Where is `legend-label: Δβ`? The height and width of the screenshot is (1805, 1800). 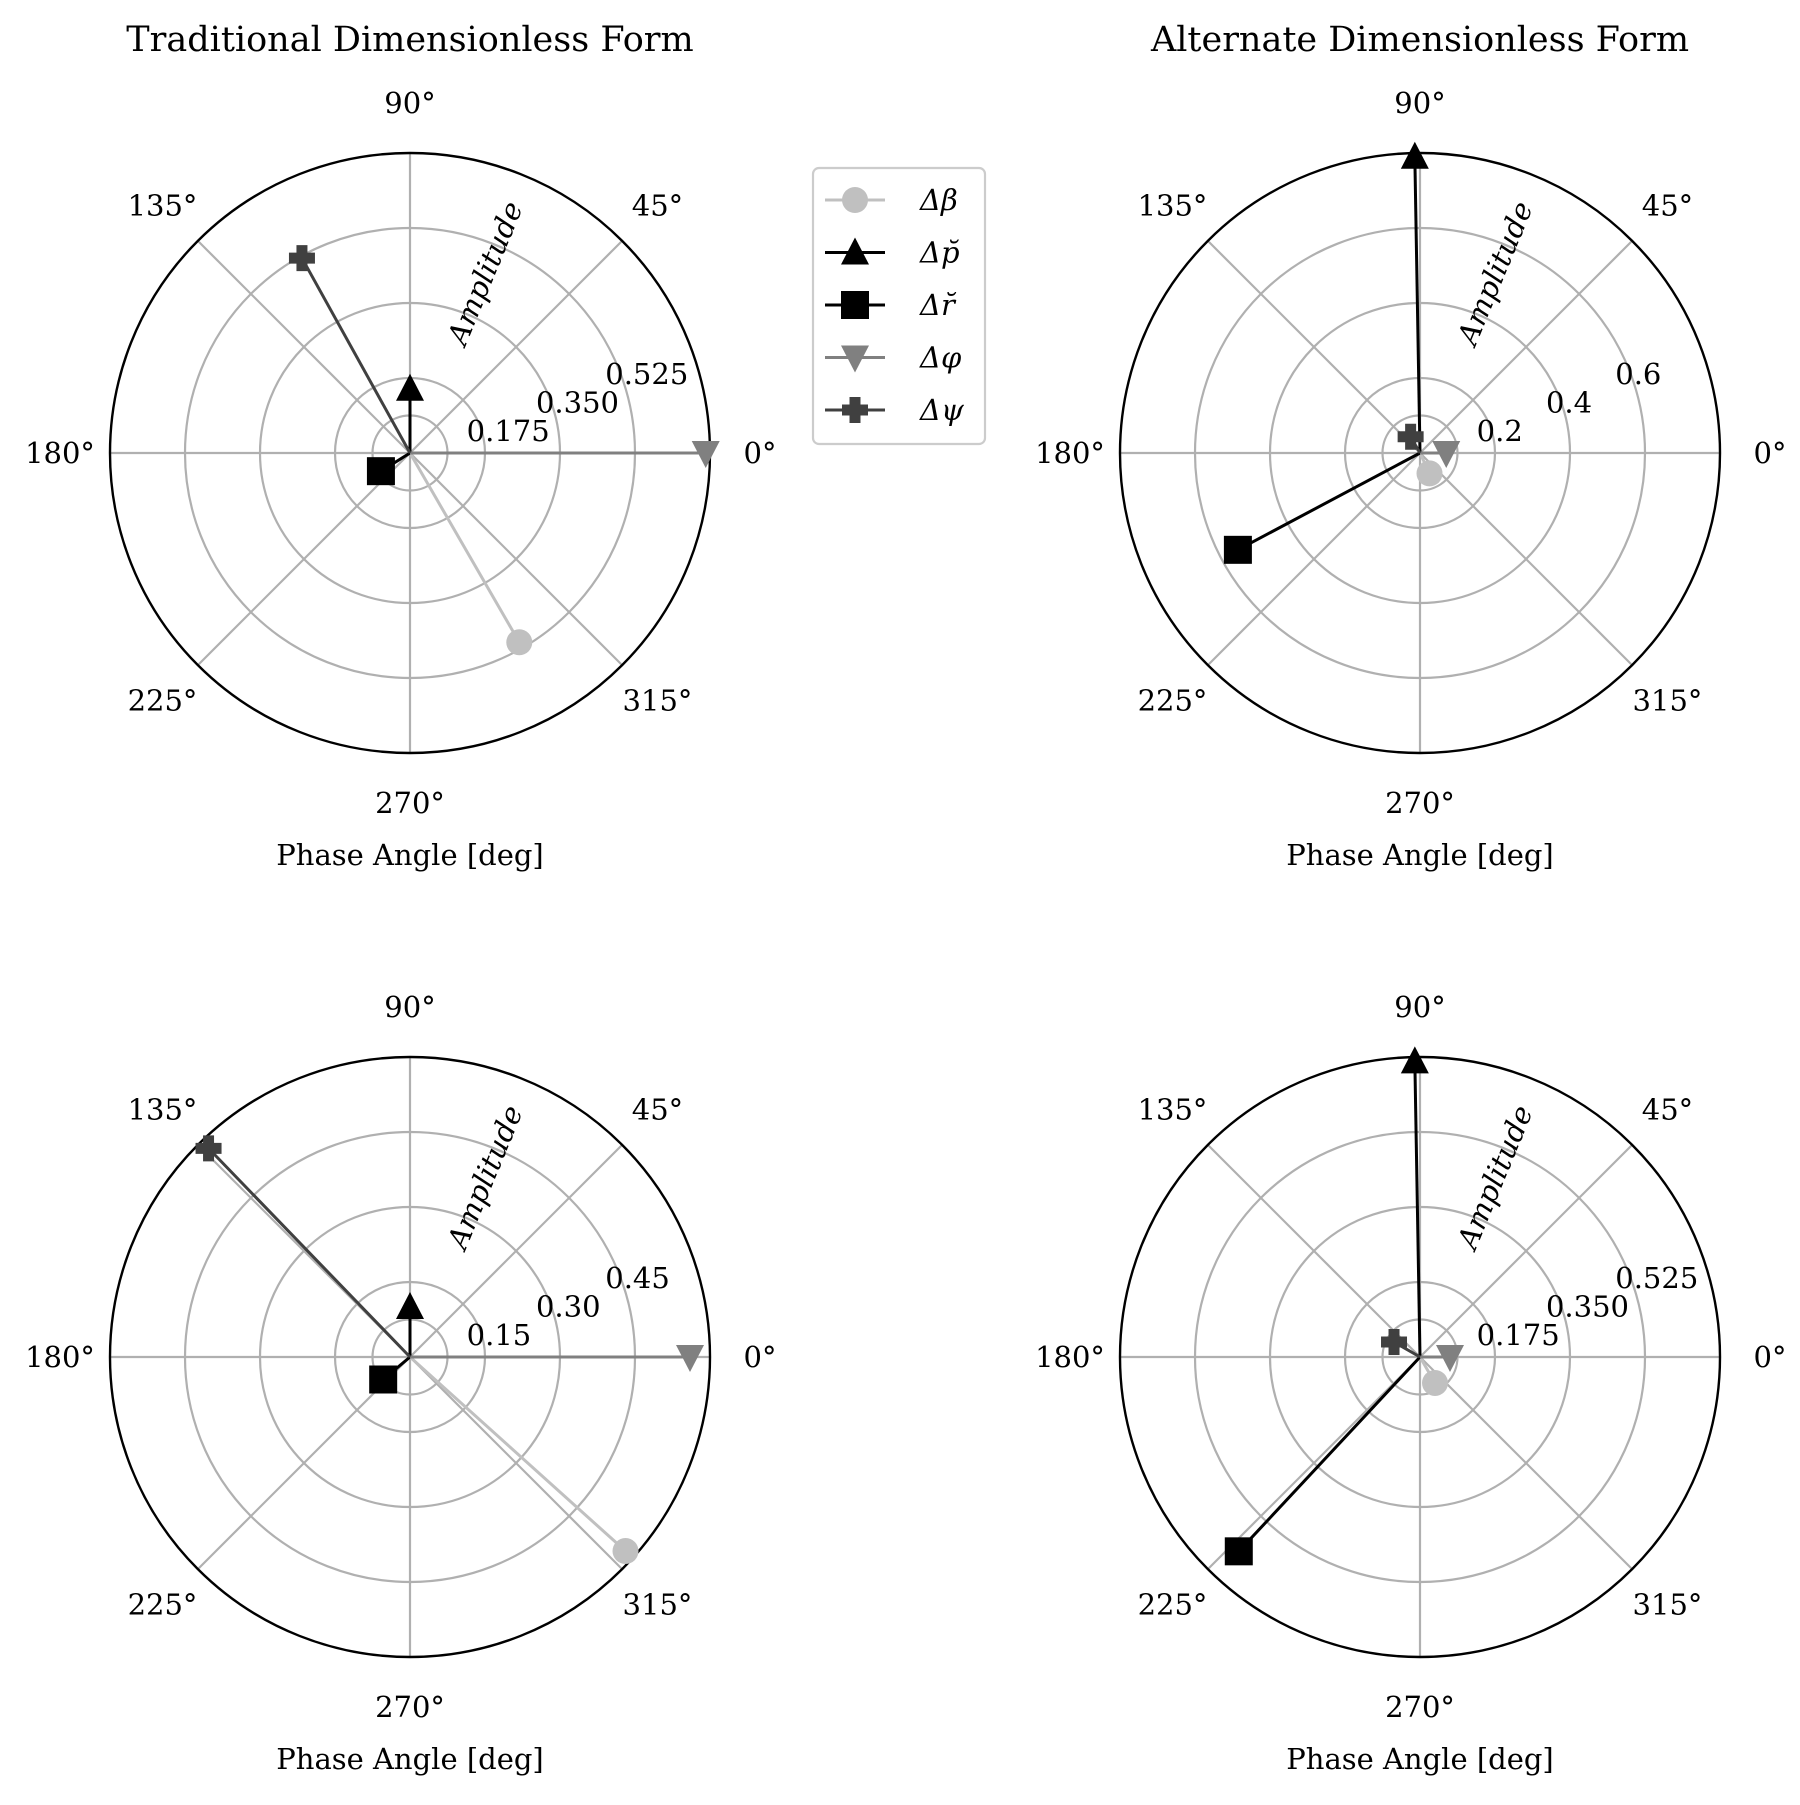 legend-label: Δβ is located at coordinates (938, 200).